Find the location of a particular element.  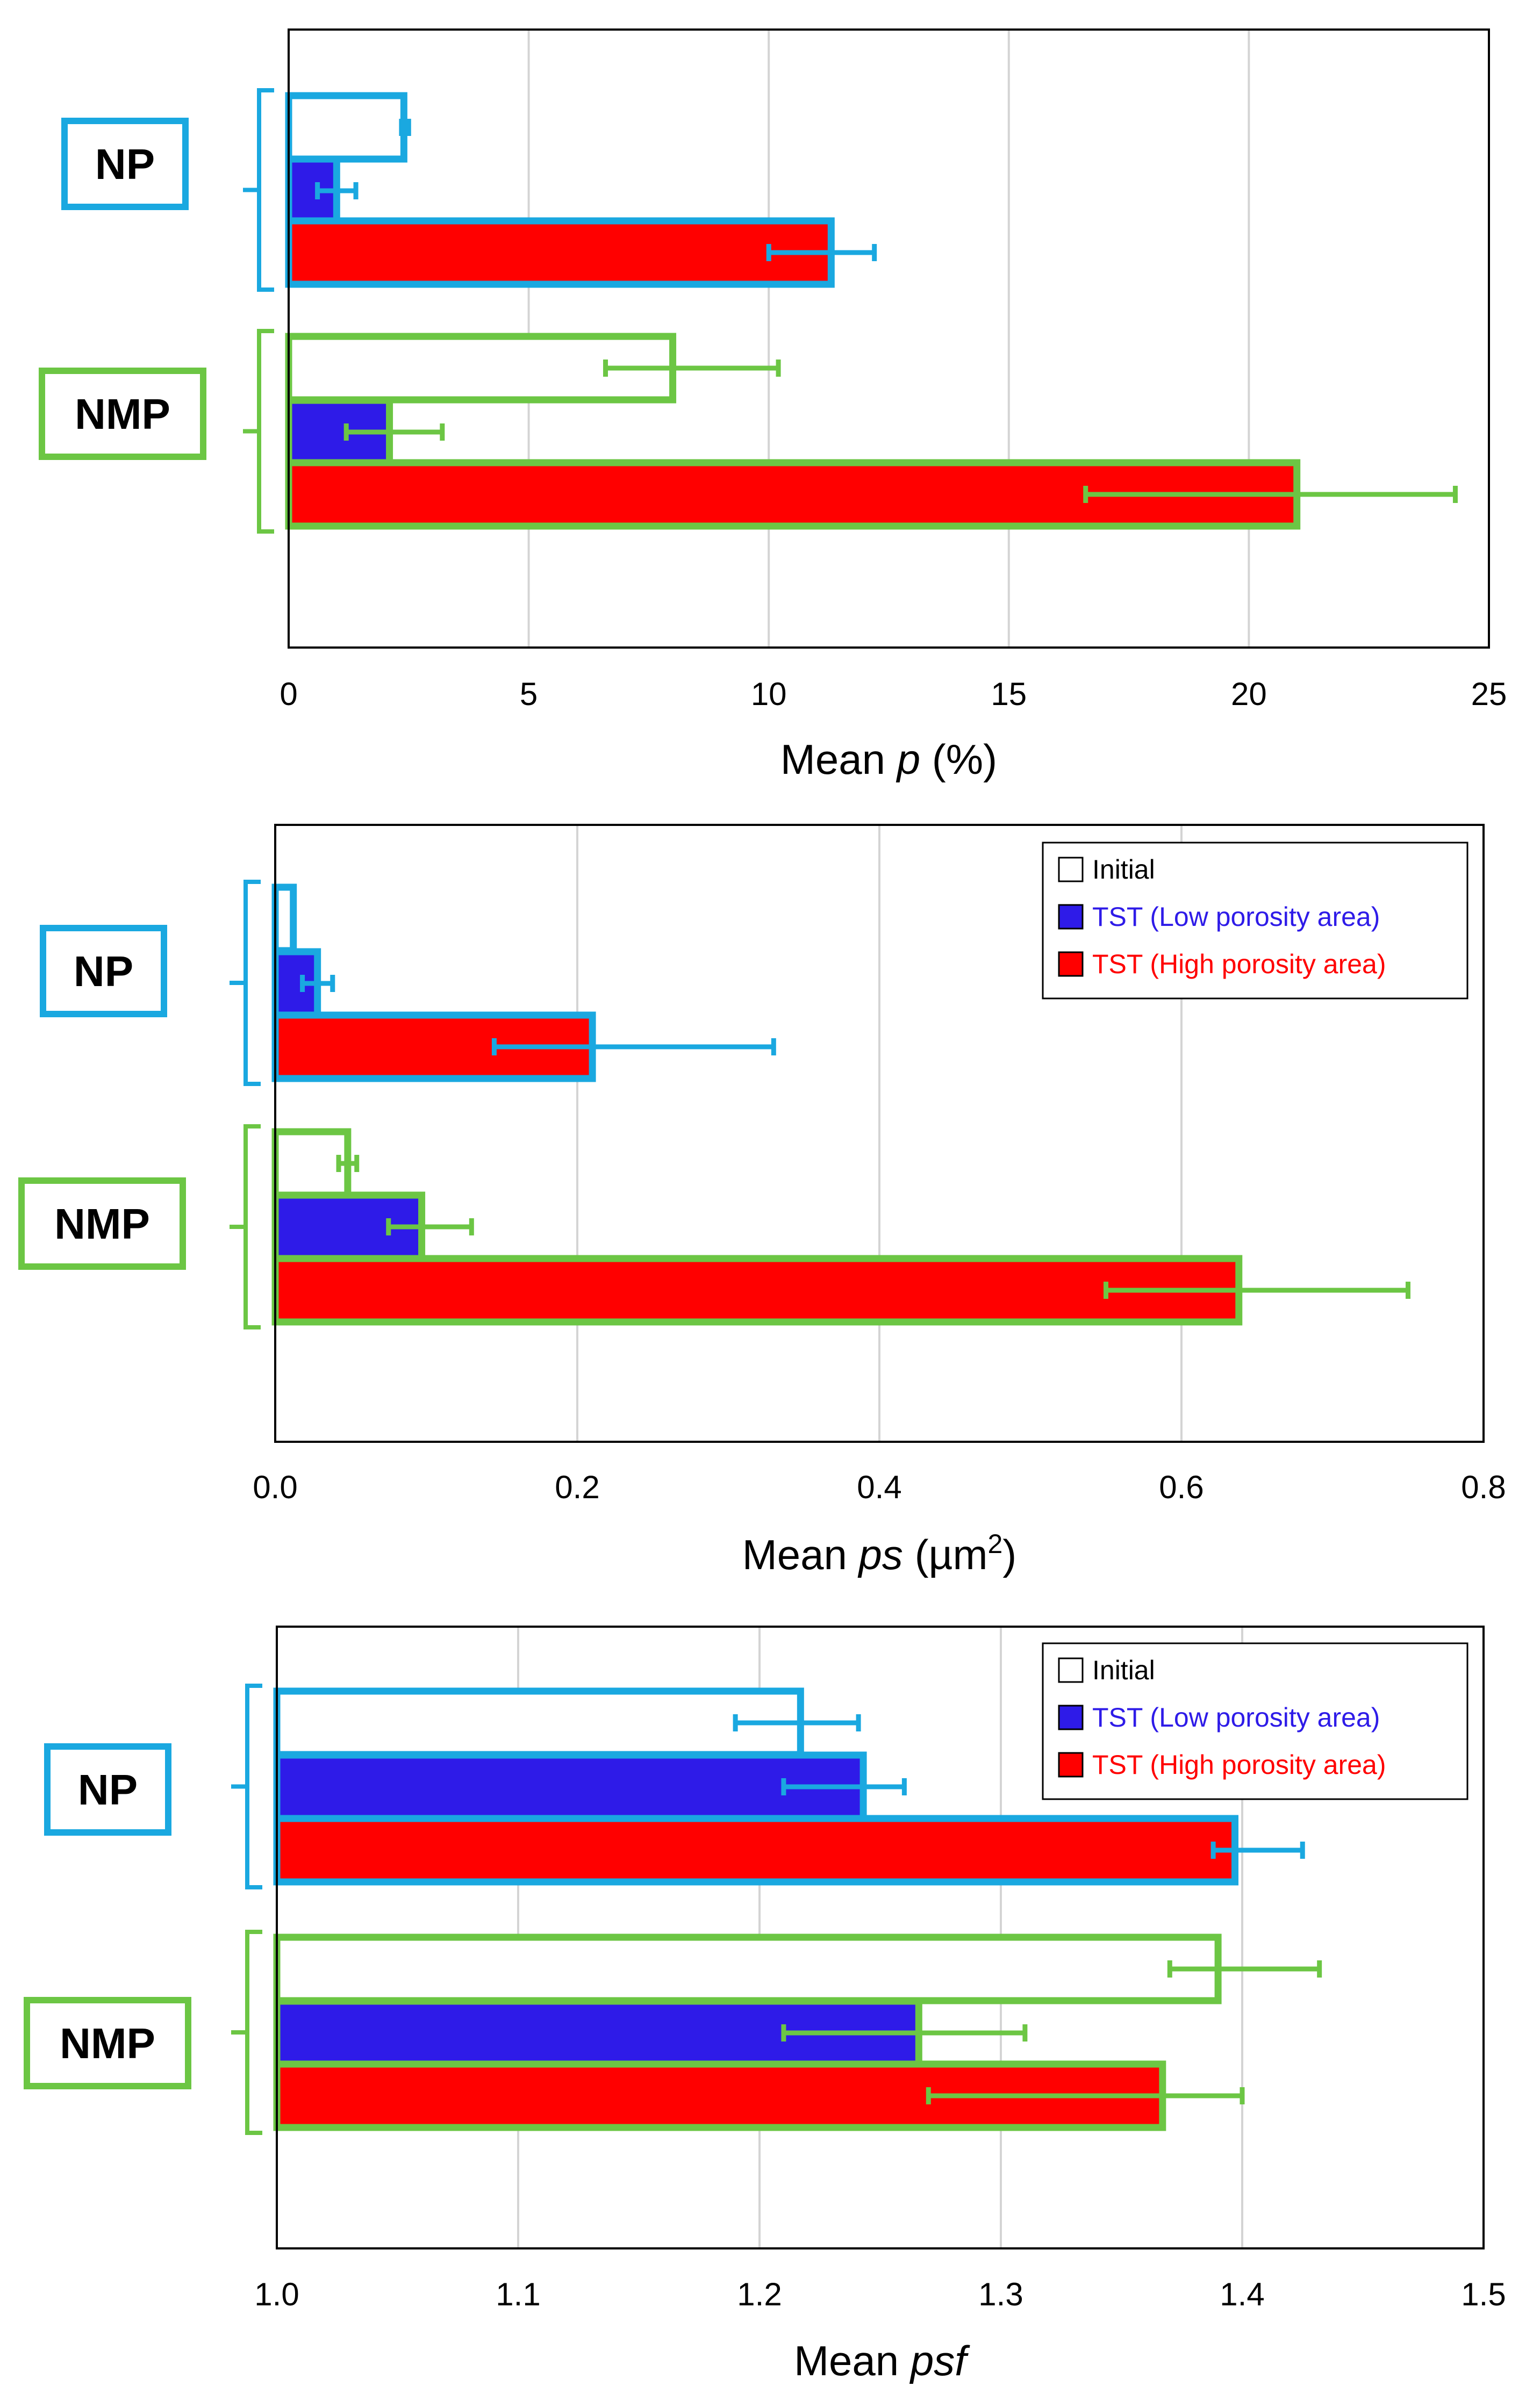

x-tick-label: 0 is located at coordinates (288, 694).